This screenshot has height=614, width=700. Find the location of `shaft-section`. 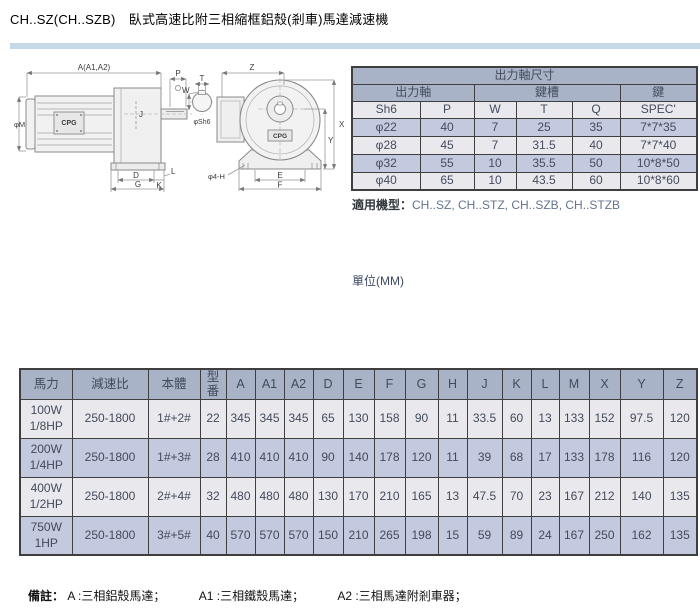

shaft-section is located at coordinates (202, 102).